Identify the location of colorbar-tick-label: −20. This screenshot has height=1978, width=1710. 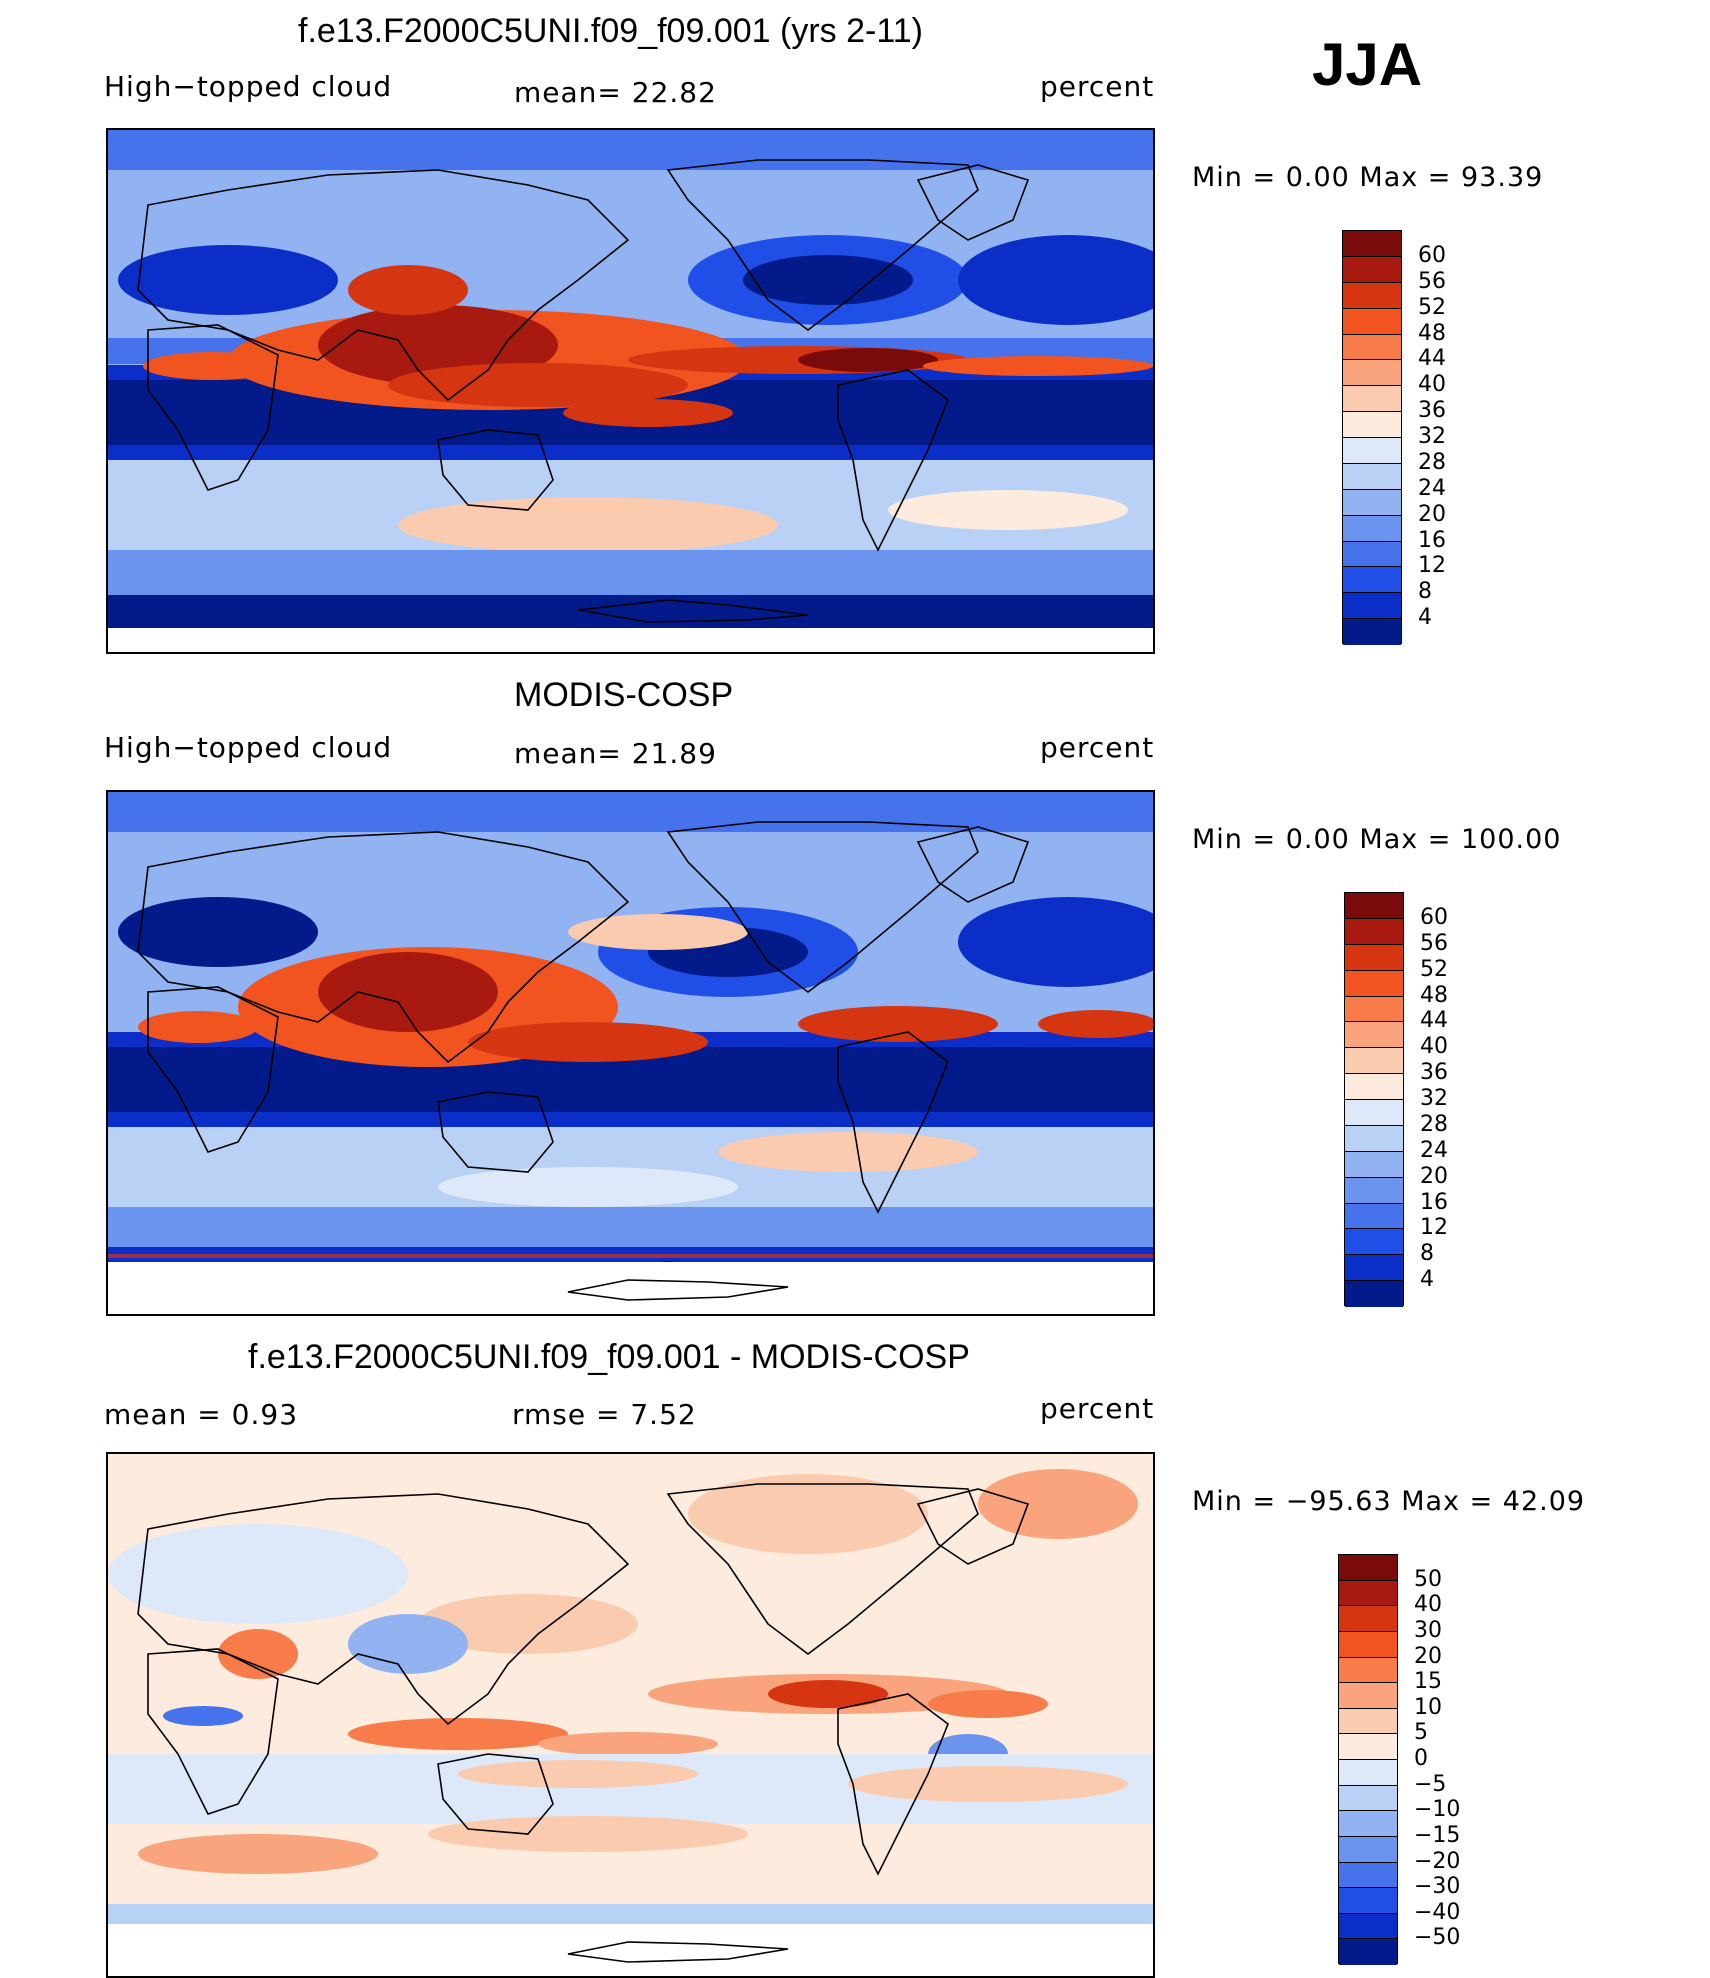
(1437, 1861).